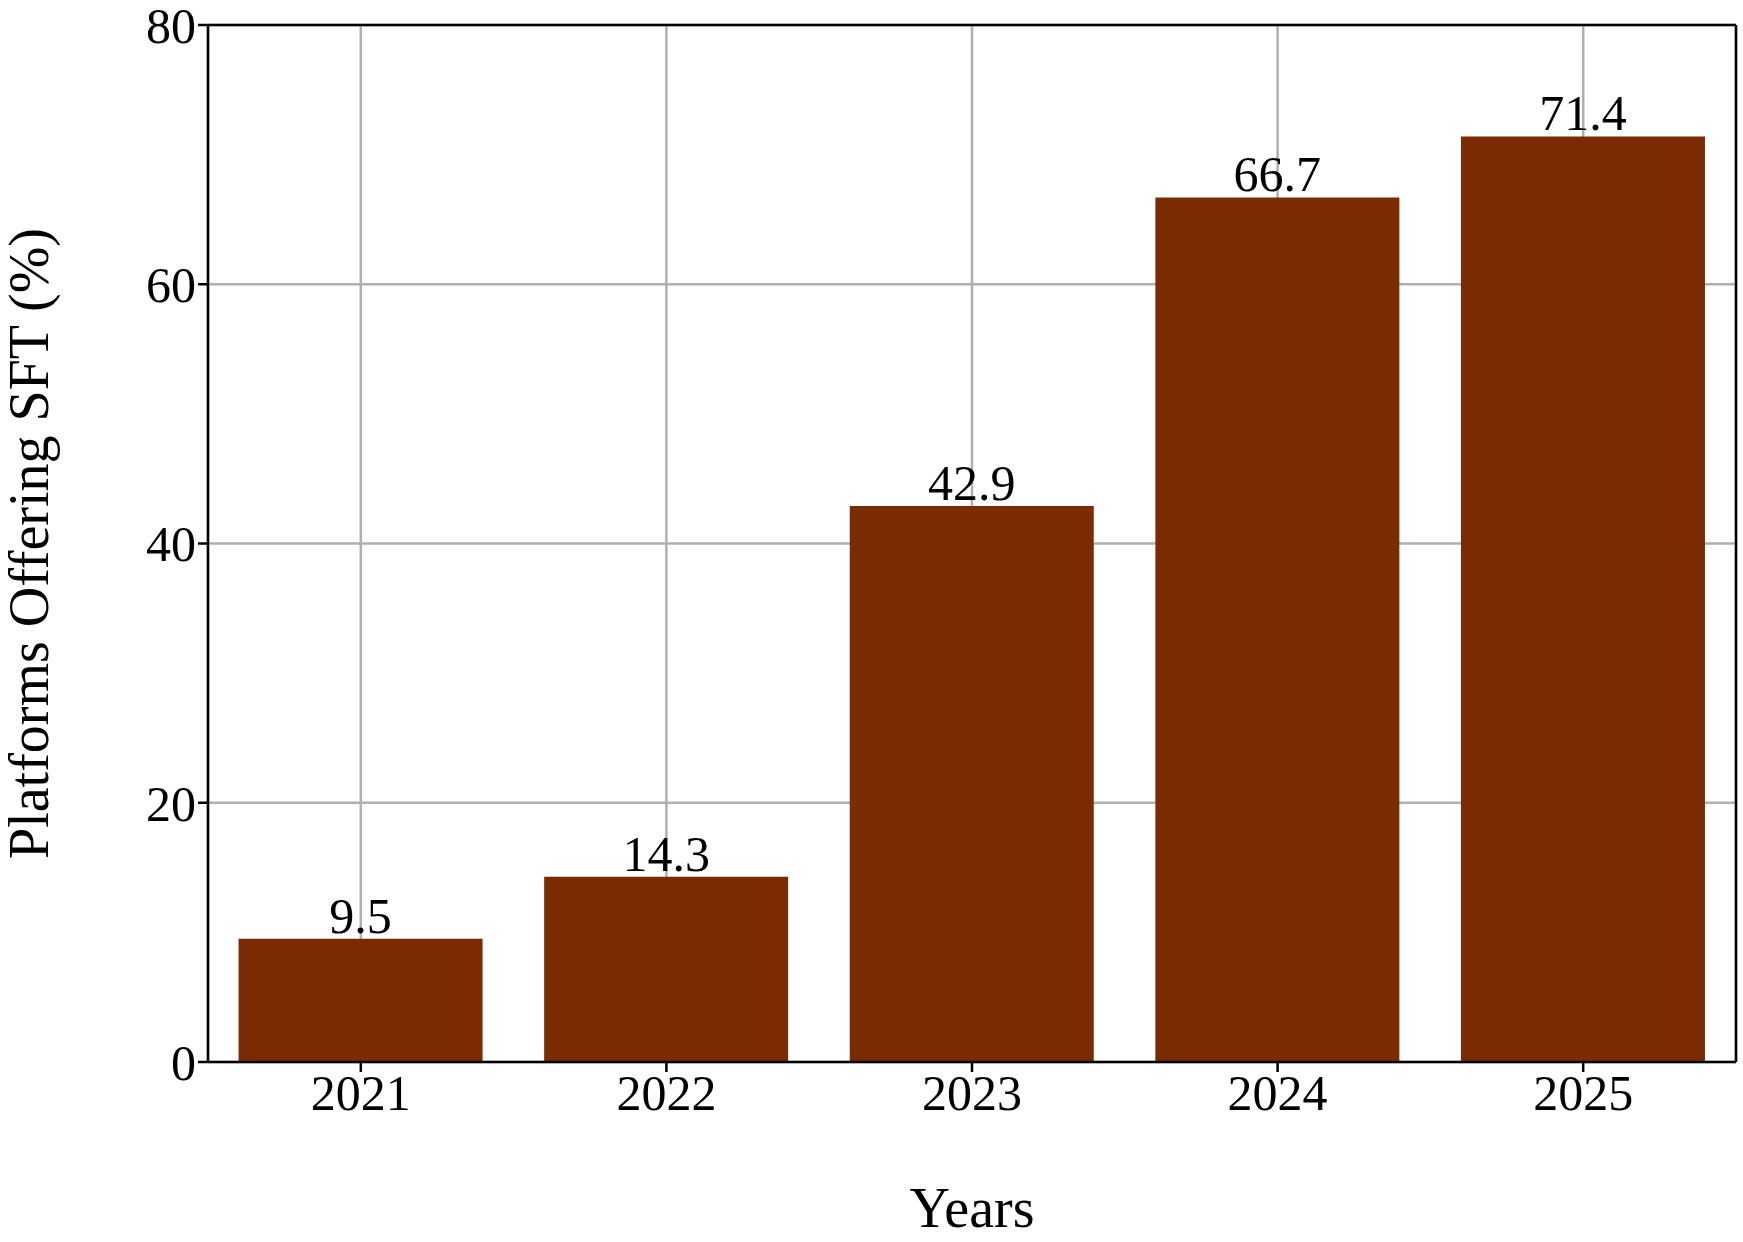 The image size is (1743, 1242). Describe the element at coordinates (1583, 1092) in the screenshot. I see `x-tick-label: 2025` at that location.